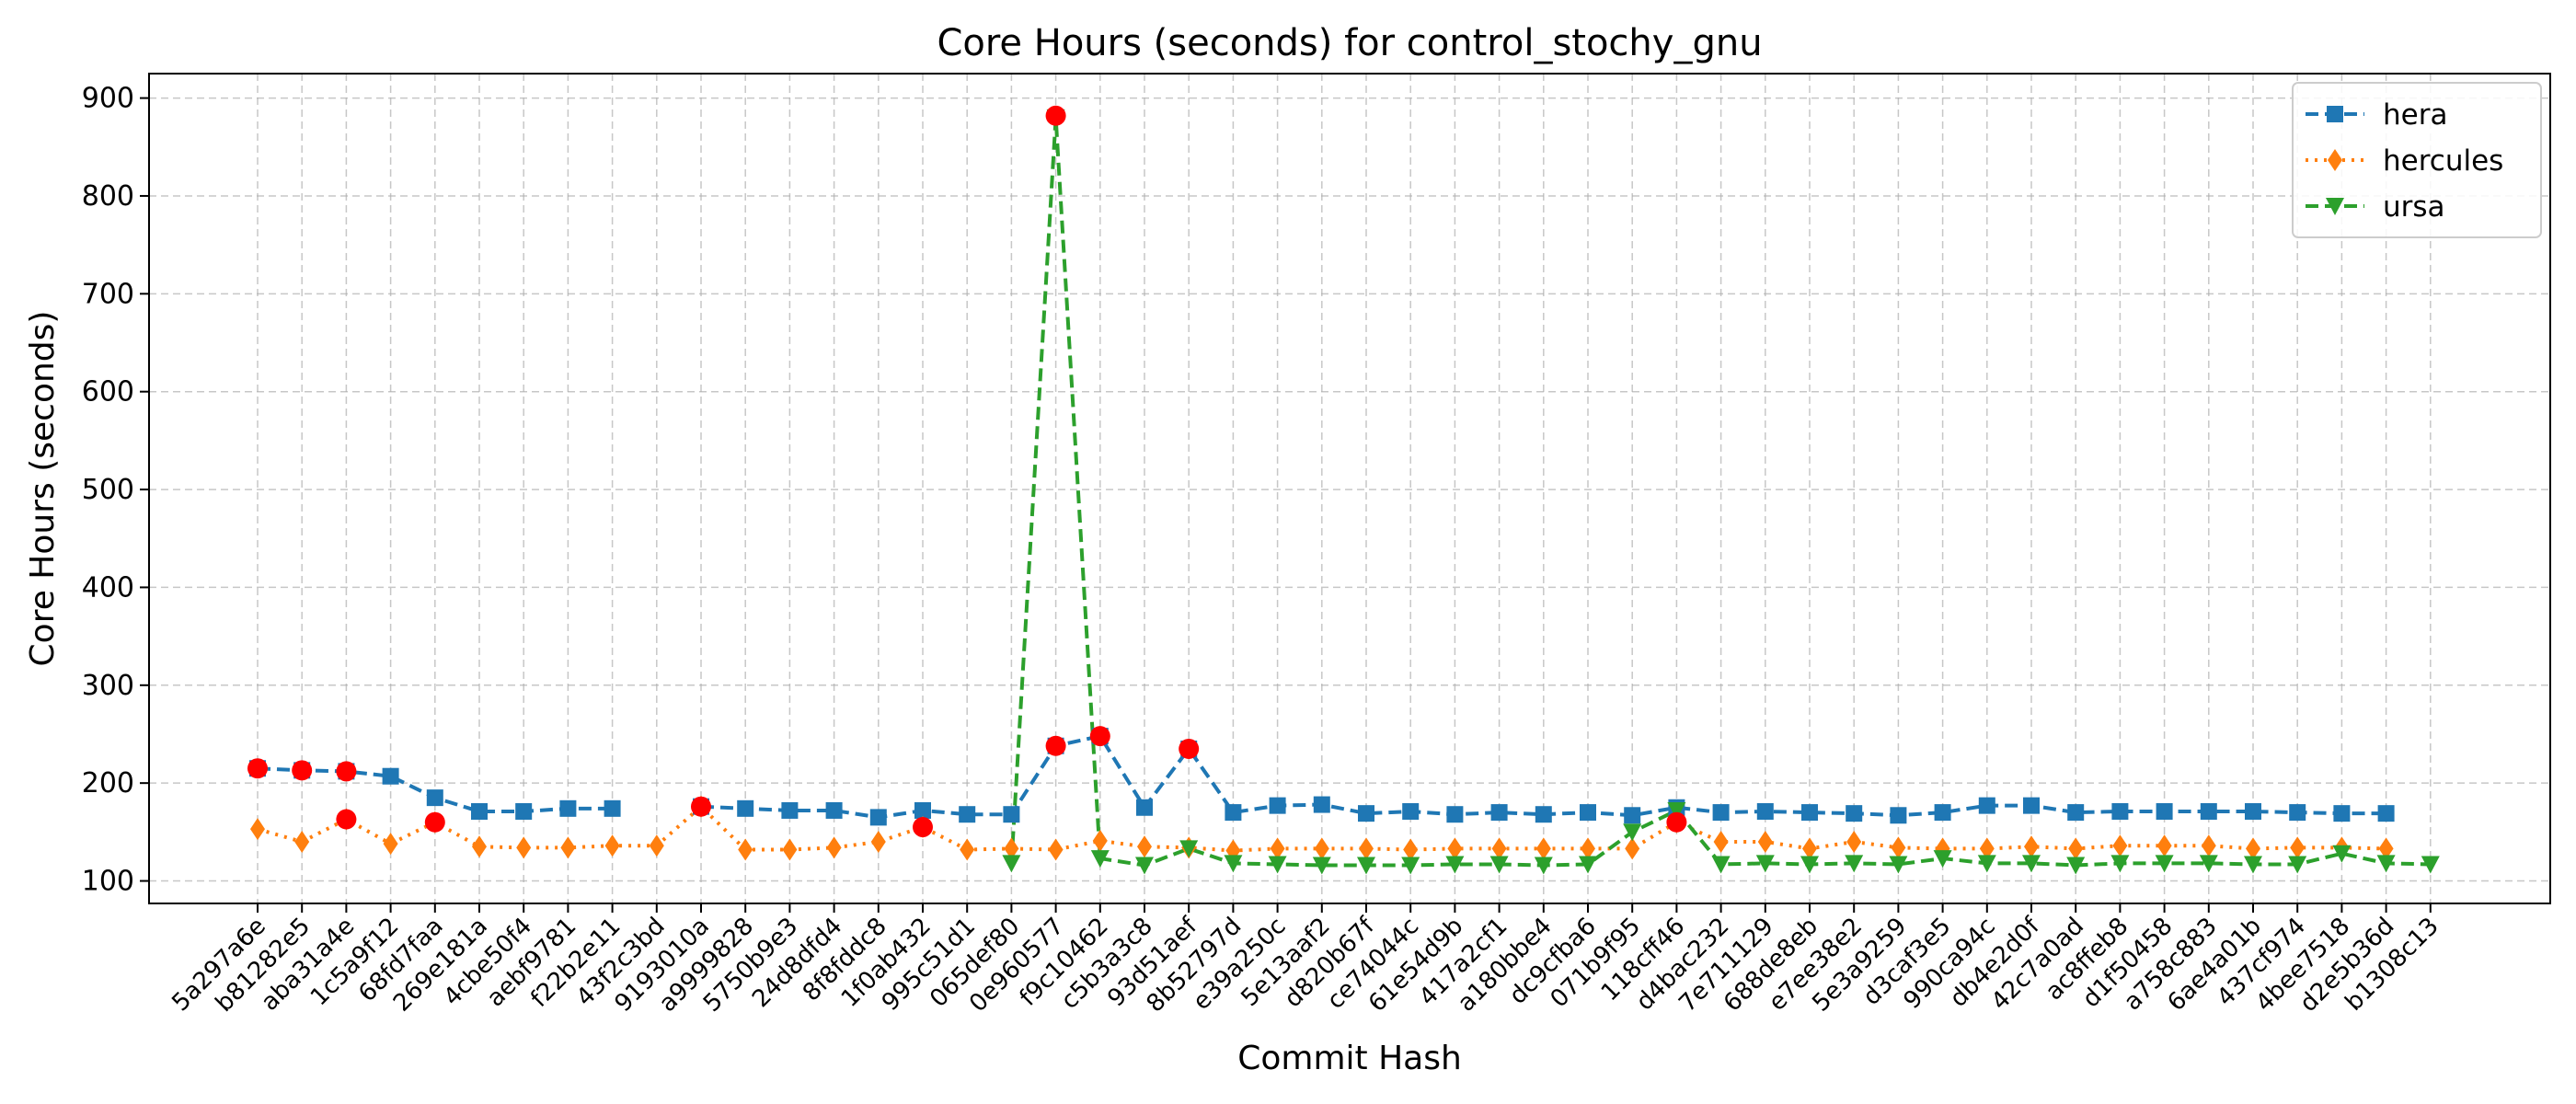 The width and height of the screenshot is (2576, 1104). I want to click on legend-label: hercules, so click(2443, 161).